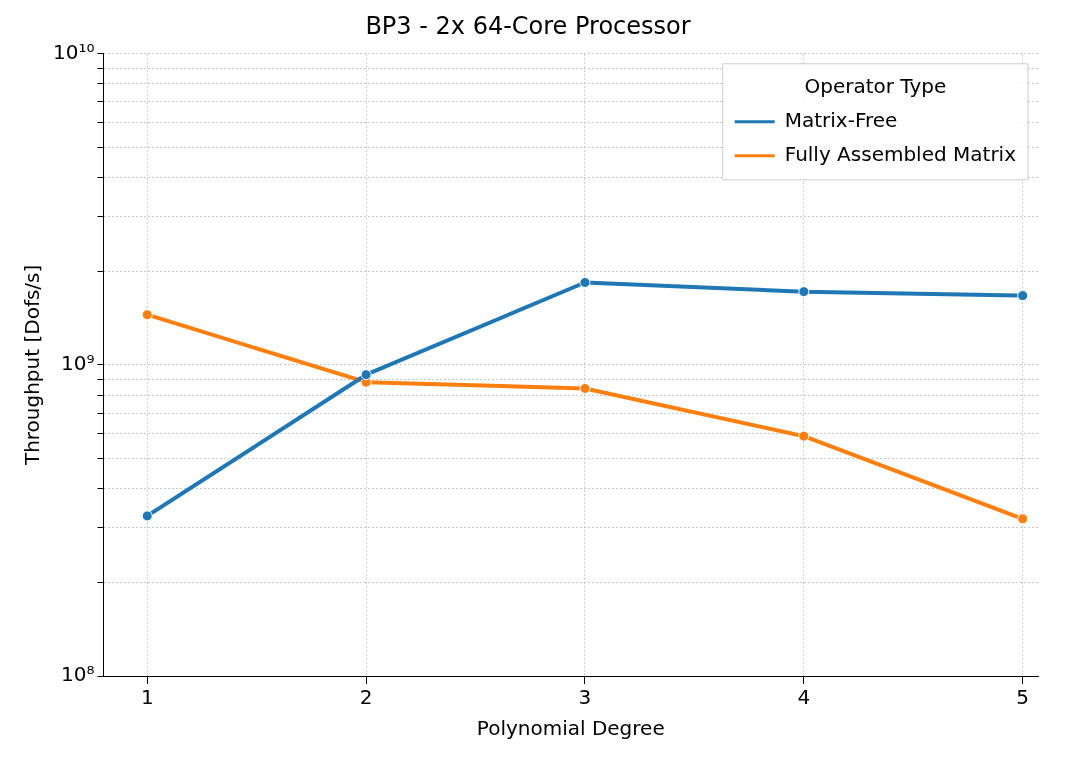 Image resolution: width=1076 pixels, height=764 pixels. What do you see at coordinates (32, 365) in the screenshot?
I see `y-axis-title: Throughput [Dofs/s]` at bounding box center [32, 365].